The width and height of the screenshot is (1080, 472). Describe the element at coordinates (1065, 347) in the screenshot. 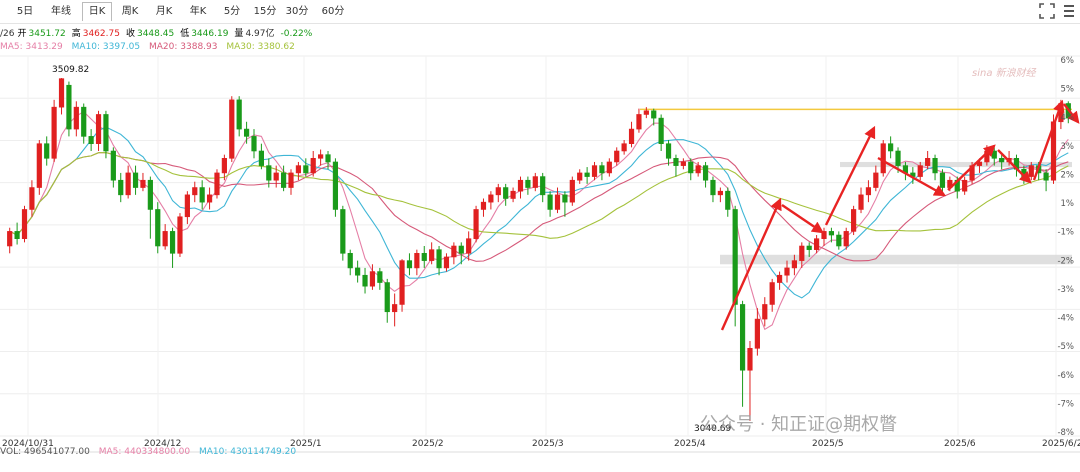

I see `right-axis-label: -5%` at that location.